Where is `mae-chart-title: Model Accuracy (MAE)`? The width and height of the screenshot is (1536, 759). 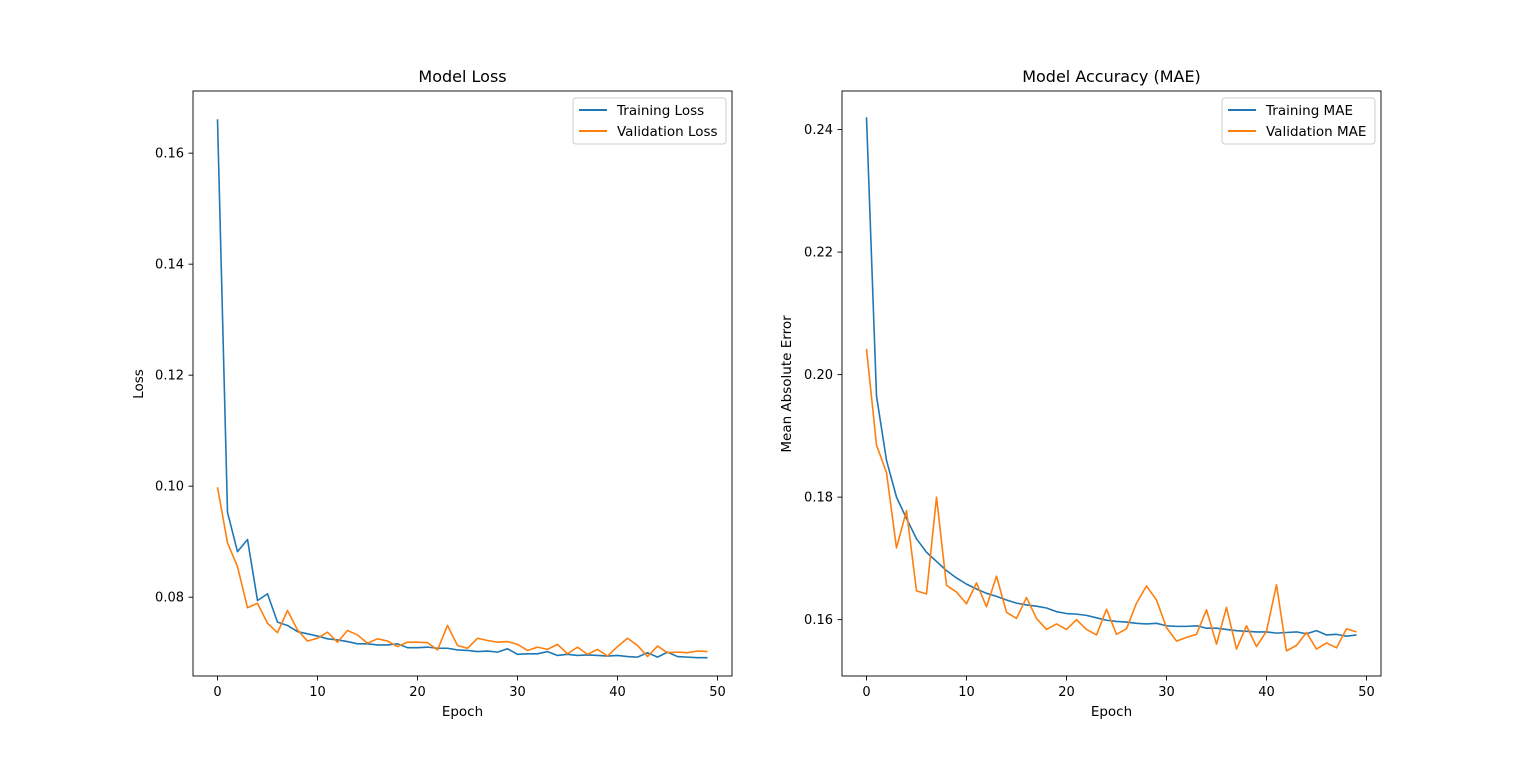
mae-chart-title: Model Accuracy (MAE) is located at coordinates (1111, 76).